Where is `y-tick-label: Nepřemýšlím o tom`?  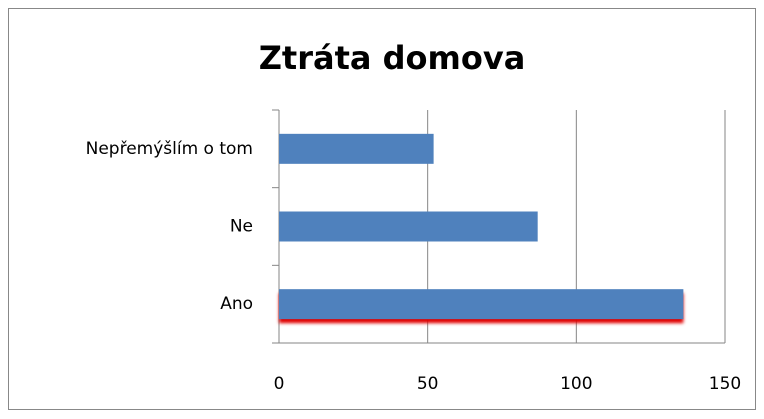
y-tick-label: Nepřemýšlím o tom is located at coordinates (169, 149).